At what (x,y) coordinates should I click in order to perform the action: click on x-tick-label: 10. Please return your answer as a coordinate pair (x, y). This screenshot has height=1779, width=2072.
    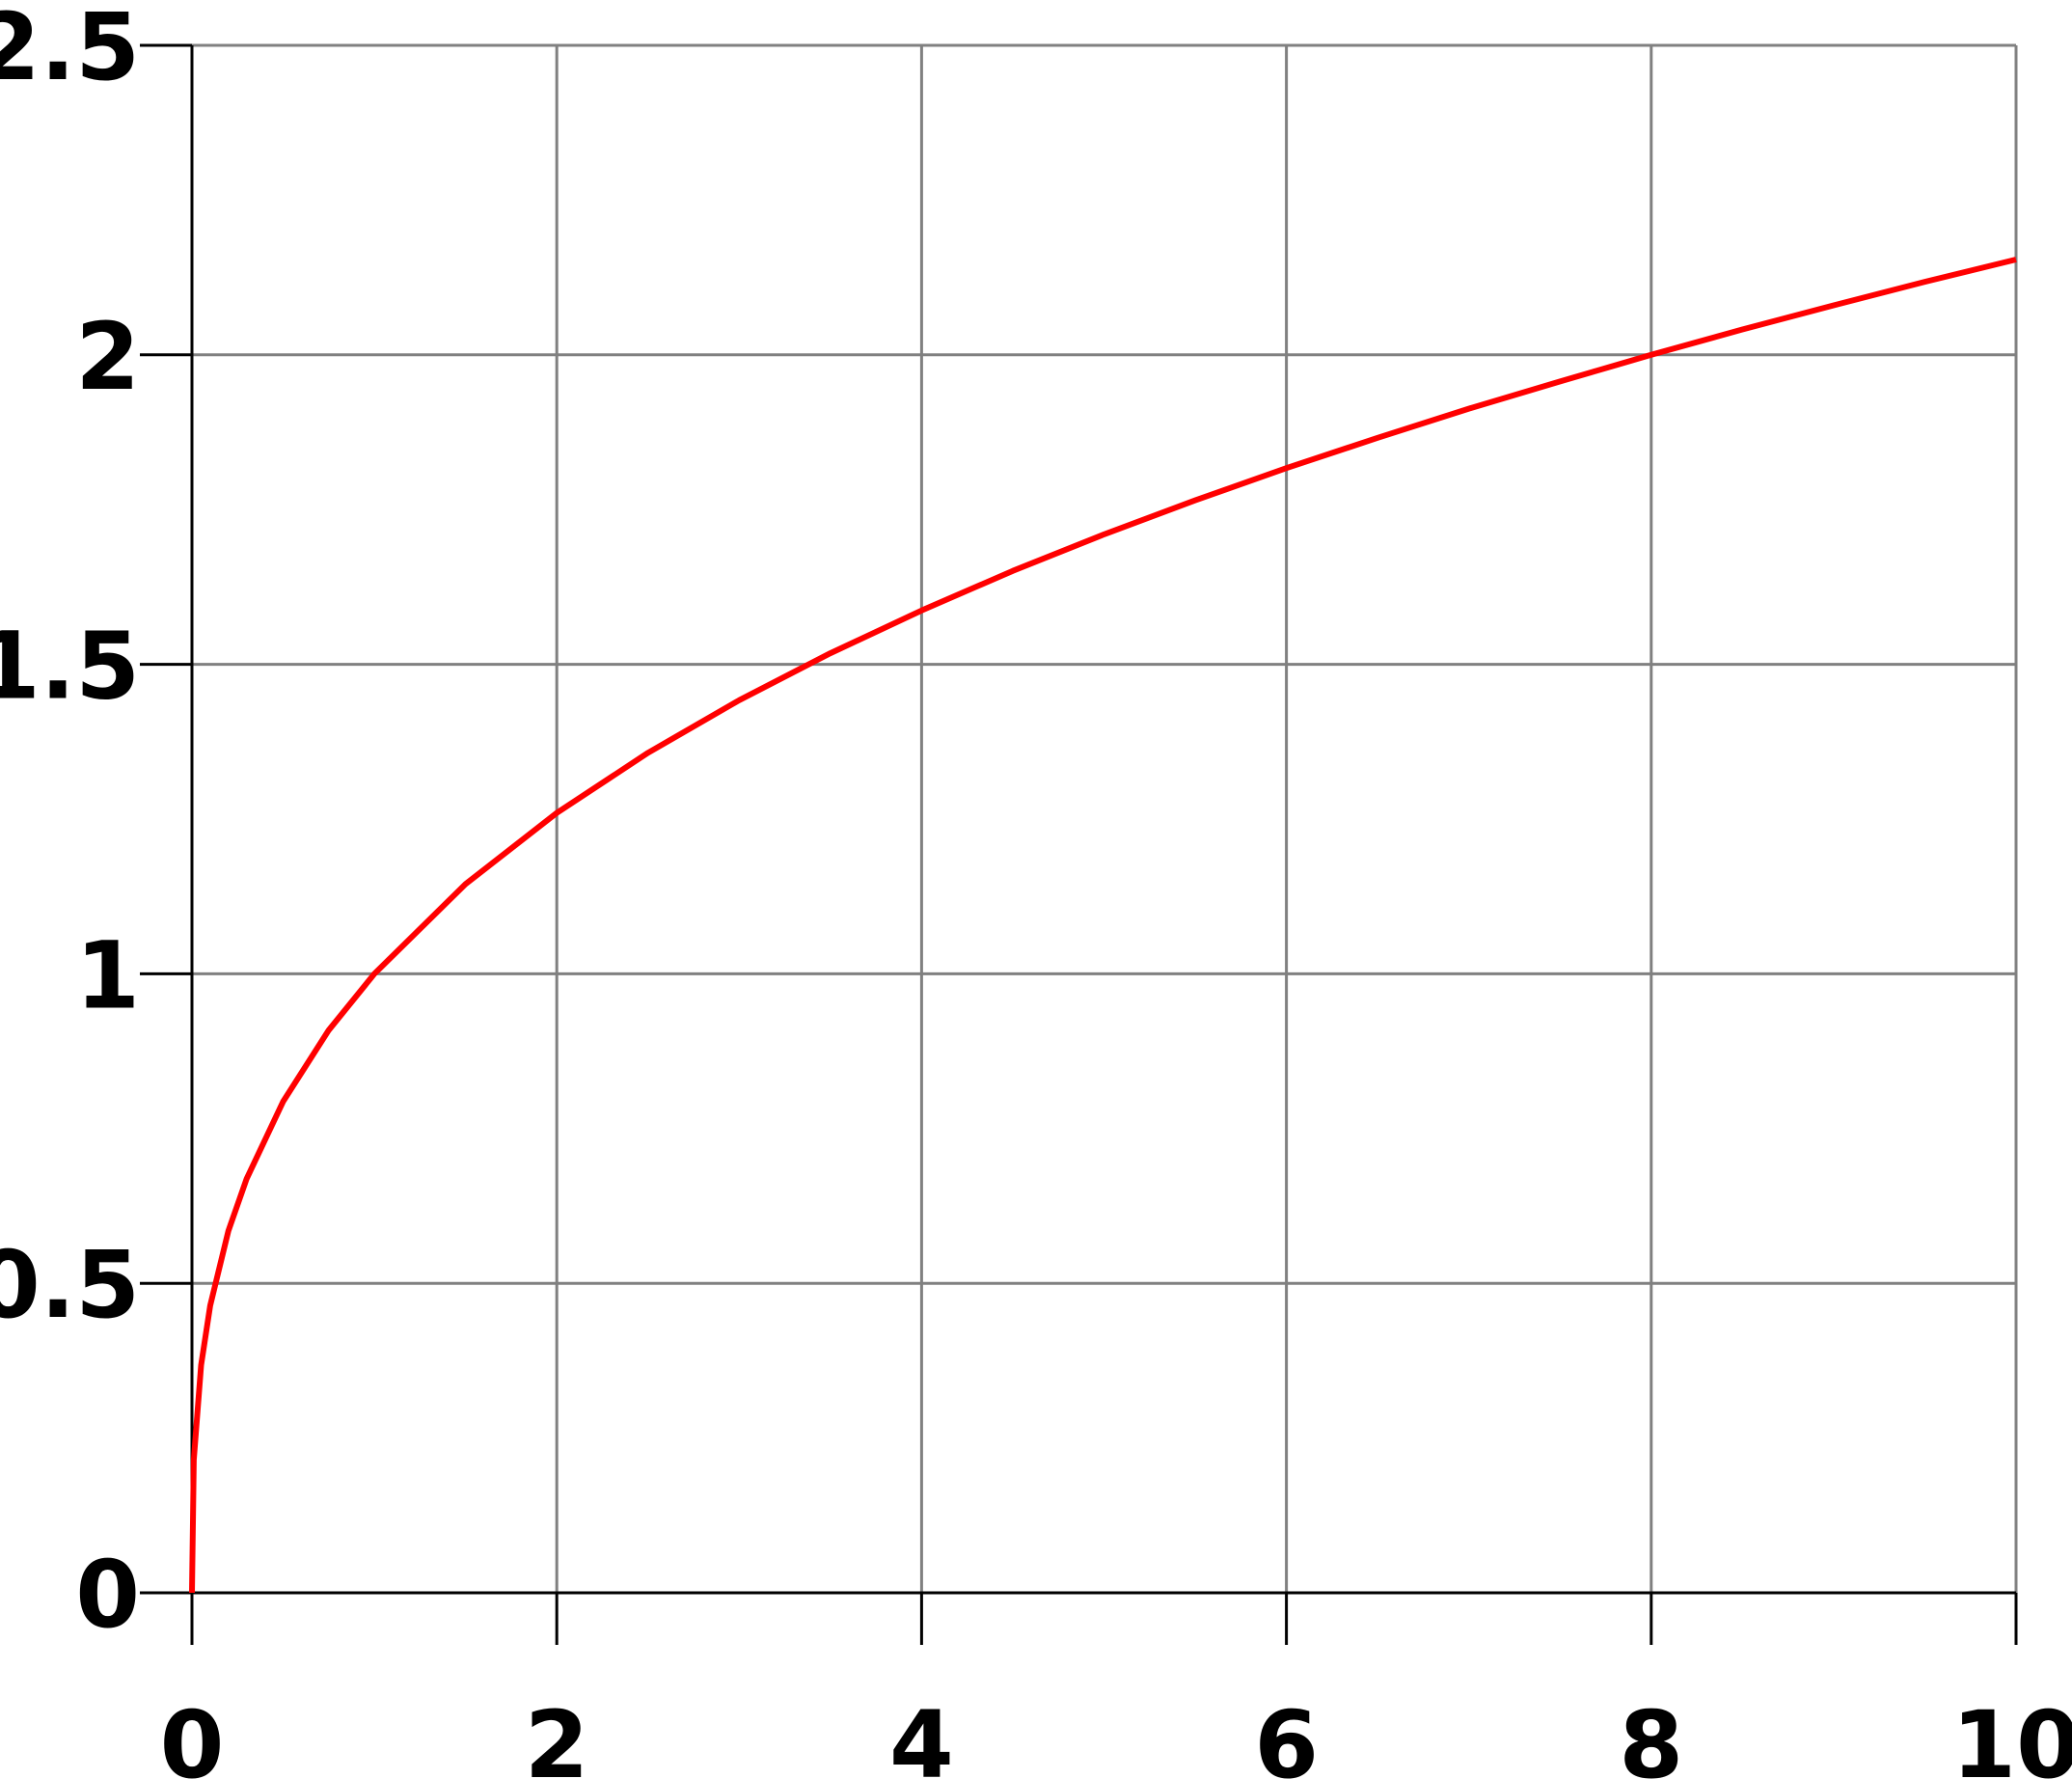
    Looking at the image, I should click on (2011, 1735).